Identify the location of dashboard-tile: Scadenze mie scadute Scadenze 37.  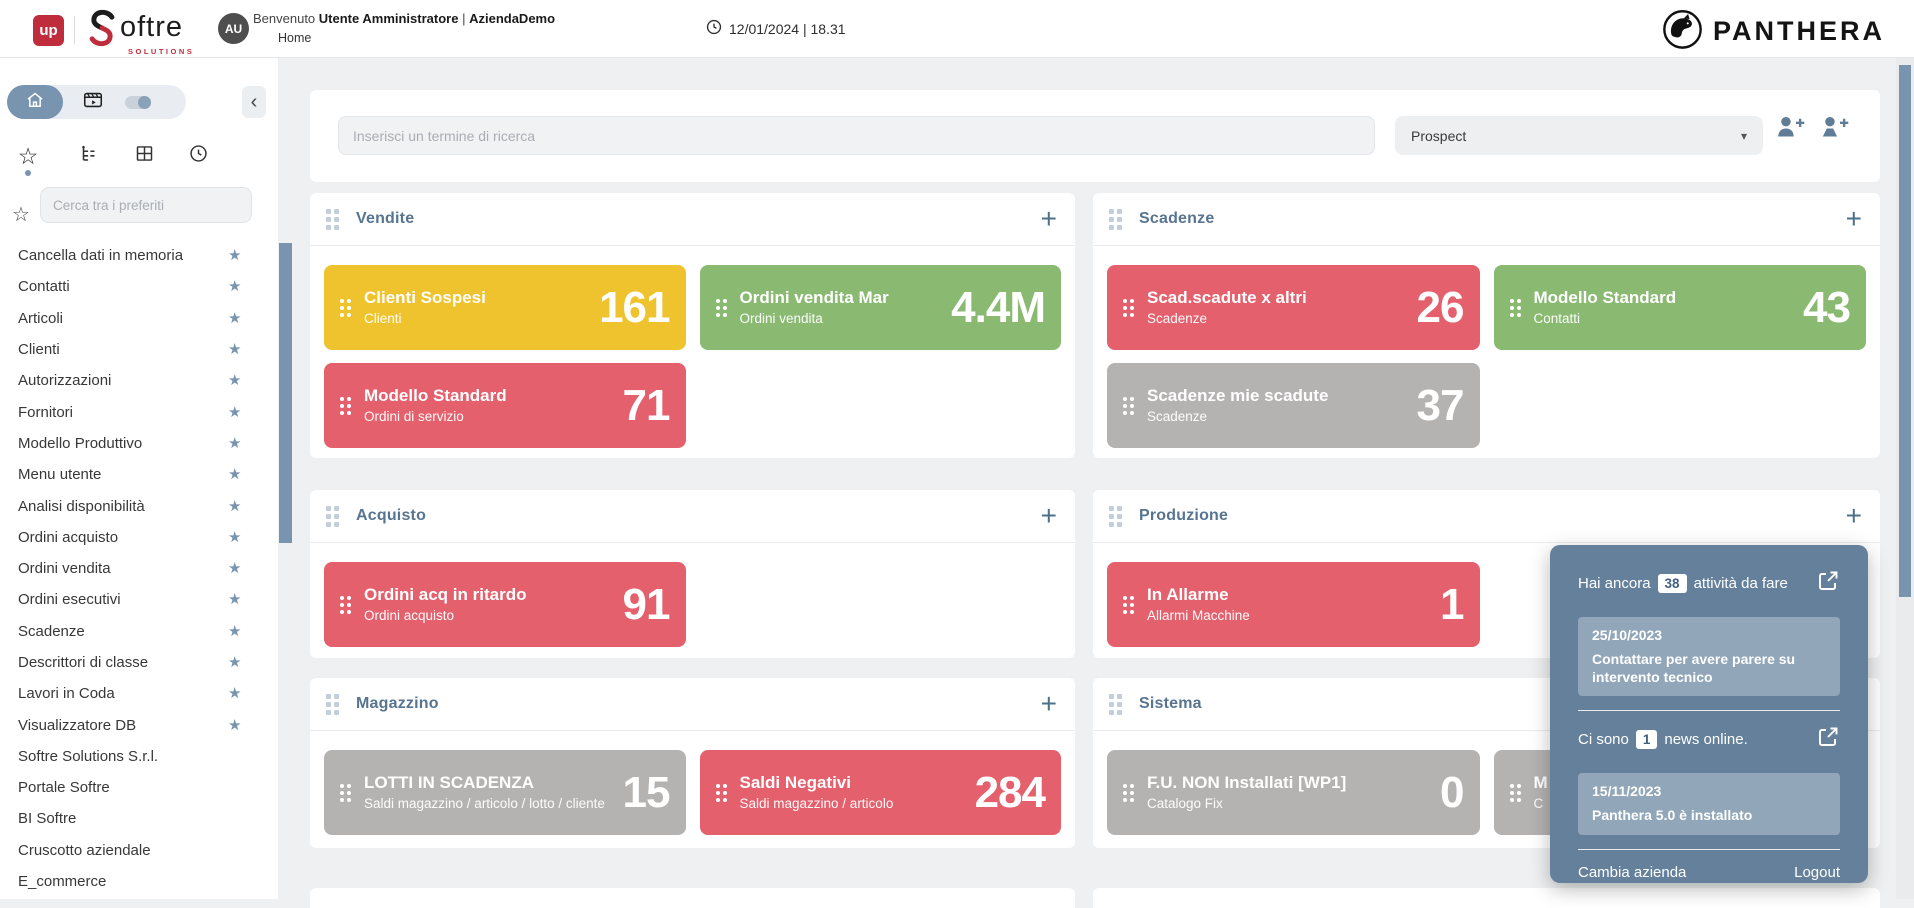
(1293, 405).